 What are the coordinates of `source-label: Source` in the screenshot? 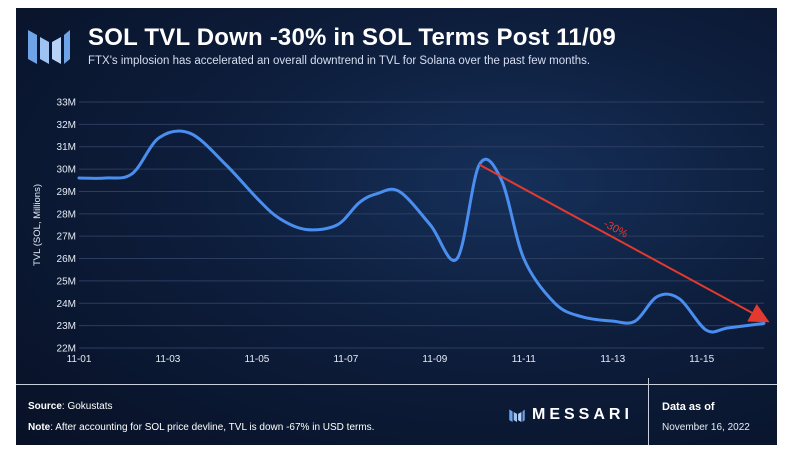 It's located at (45, 406).